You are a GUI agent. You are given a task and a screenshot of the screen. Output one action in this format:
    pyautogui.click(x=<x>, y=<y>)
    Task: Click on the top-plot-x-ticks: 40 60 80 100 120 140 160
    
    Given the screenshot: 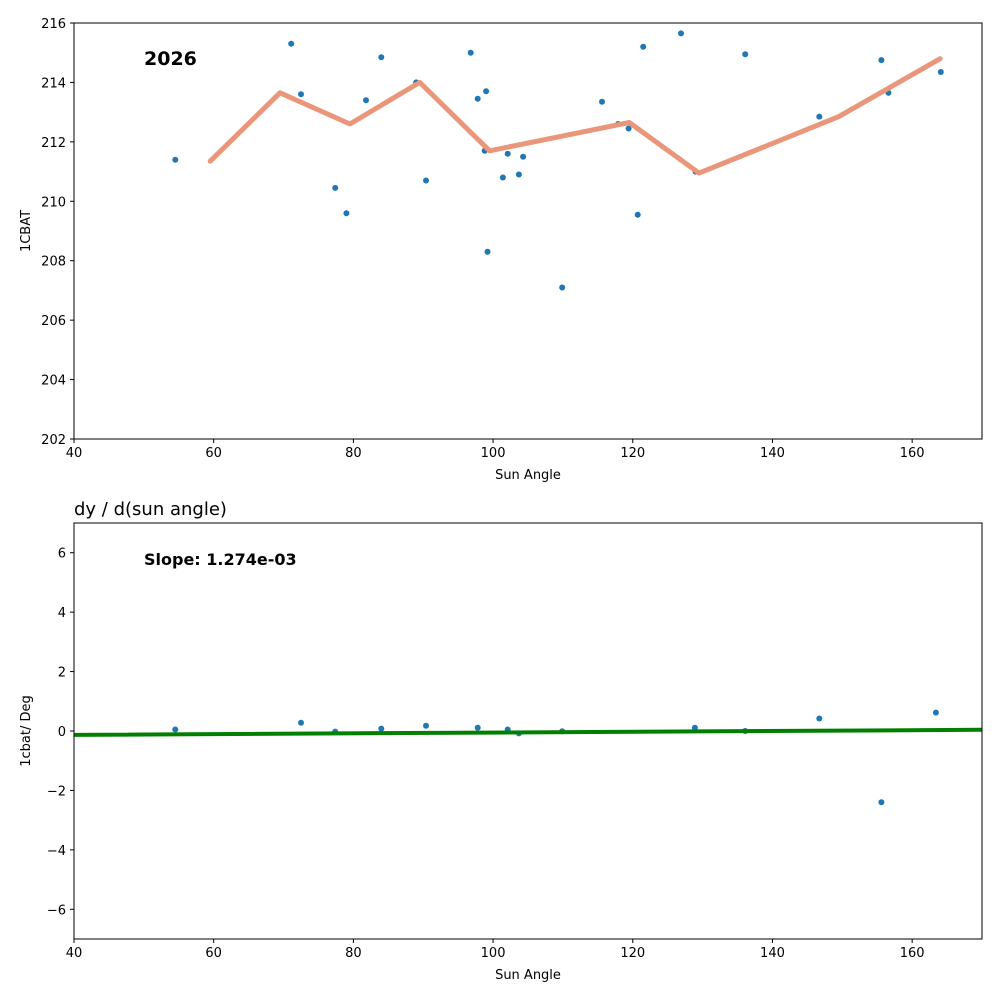 What is the action you would take?
    pyautogui.click(x=495, y=450)
    